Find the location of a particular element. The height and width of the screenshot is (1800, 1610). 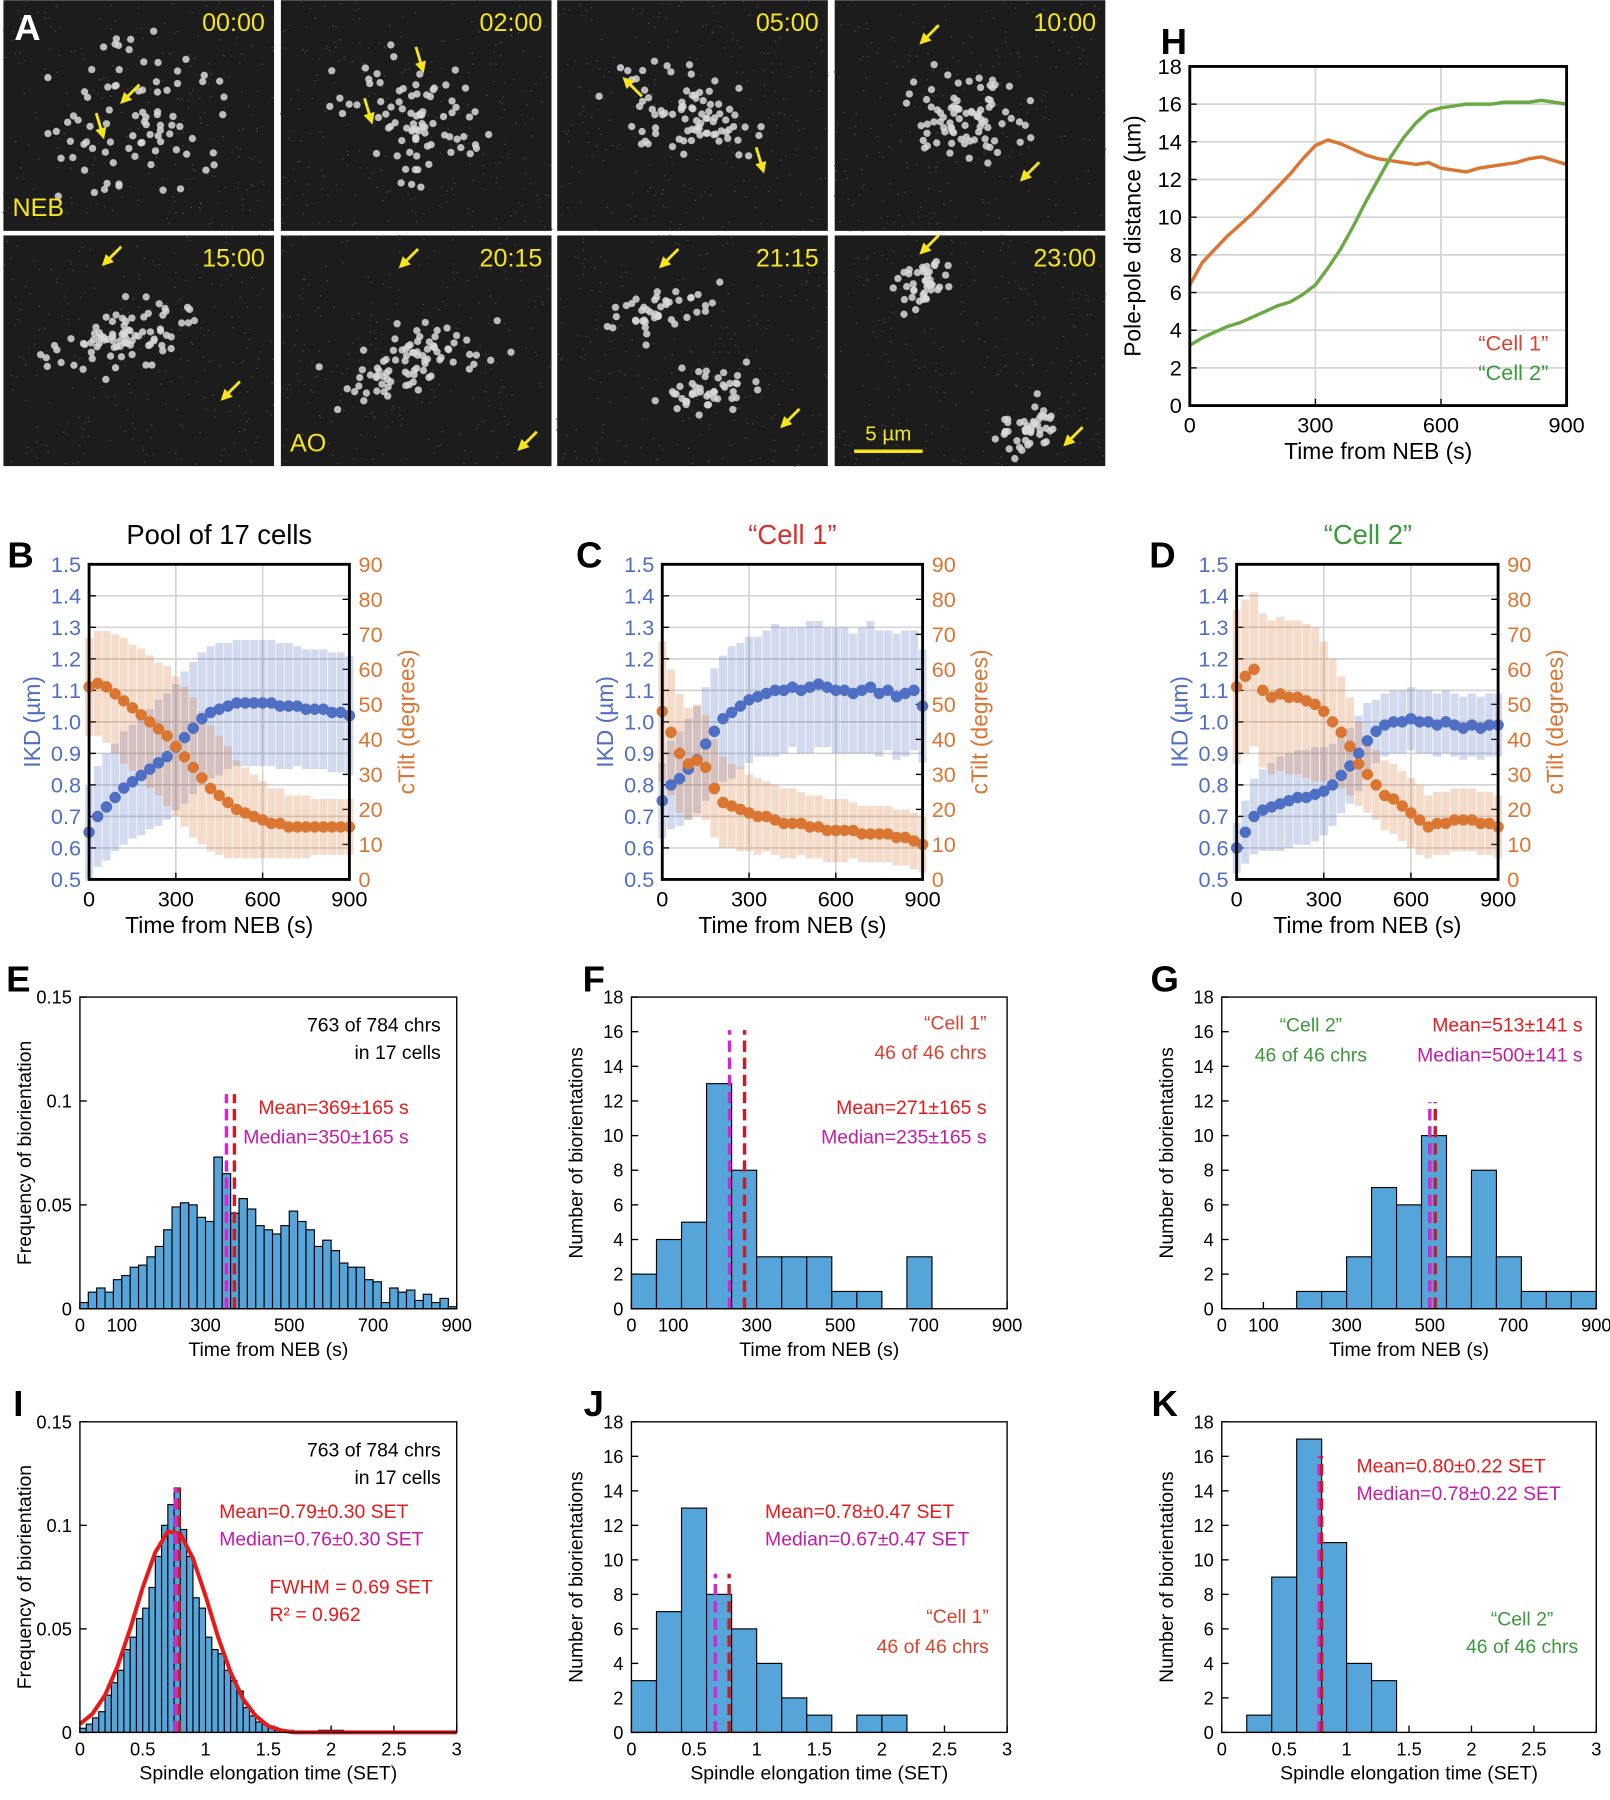

x-tick-label: 900 is located at coordinates (457, 1325).